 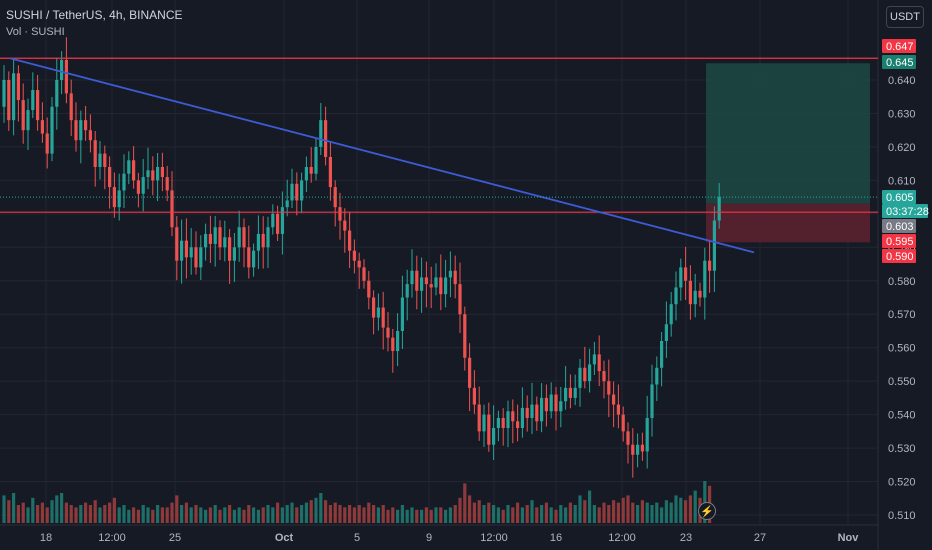 What do you see at coordinates (907, 212) in the screenshot?
I see `price-label-text: 03:37:28` at bounding box center [907, 212].